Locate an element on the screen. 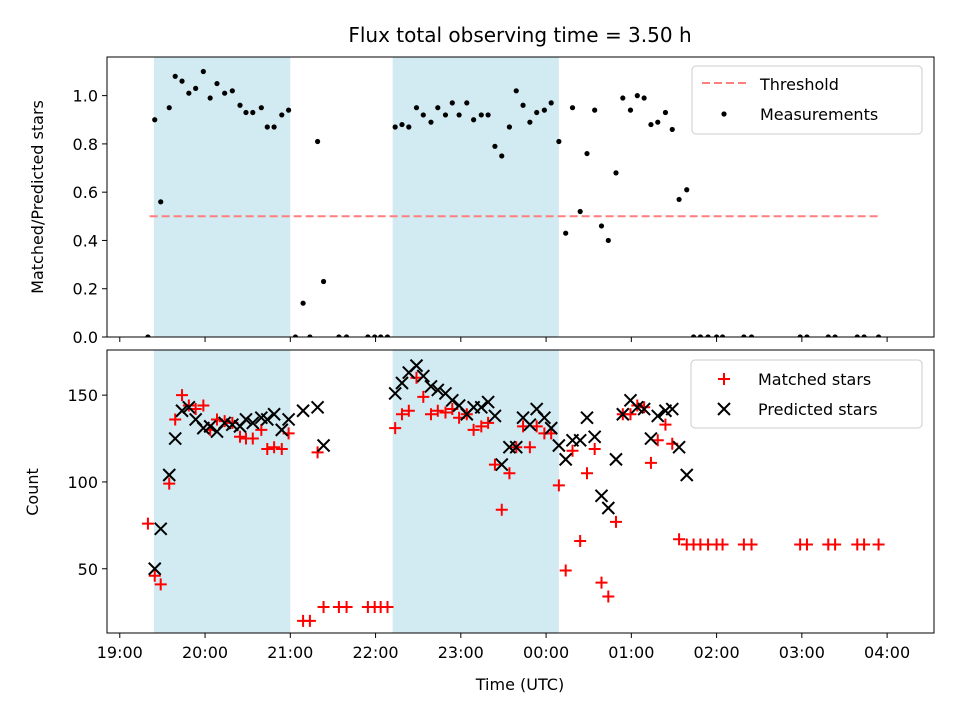  ratio-legend-box is located at coordinates (807, 100).